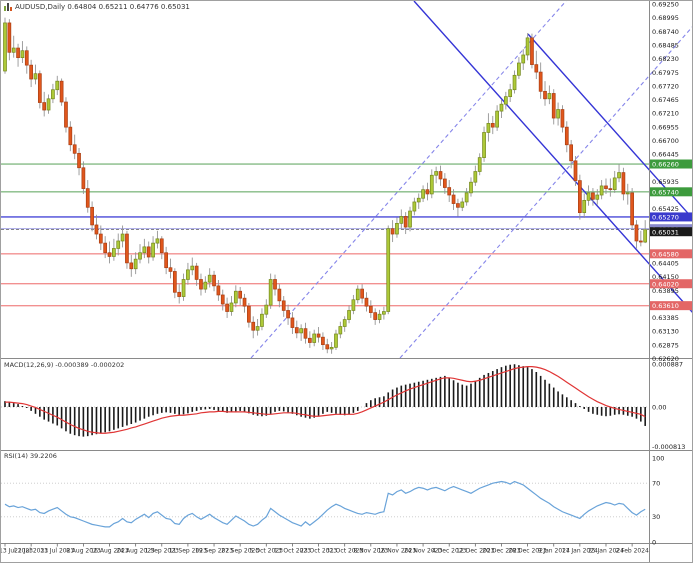 This screenshot has width=693, height=563. I want to click on date-label: 25 Jan 2024, so click(606, 551).